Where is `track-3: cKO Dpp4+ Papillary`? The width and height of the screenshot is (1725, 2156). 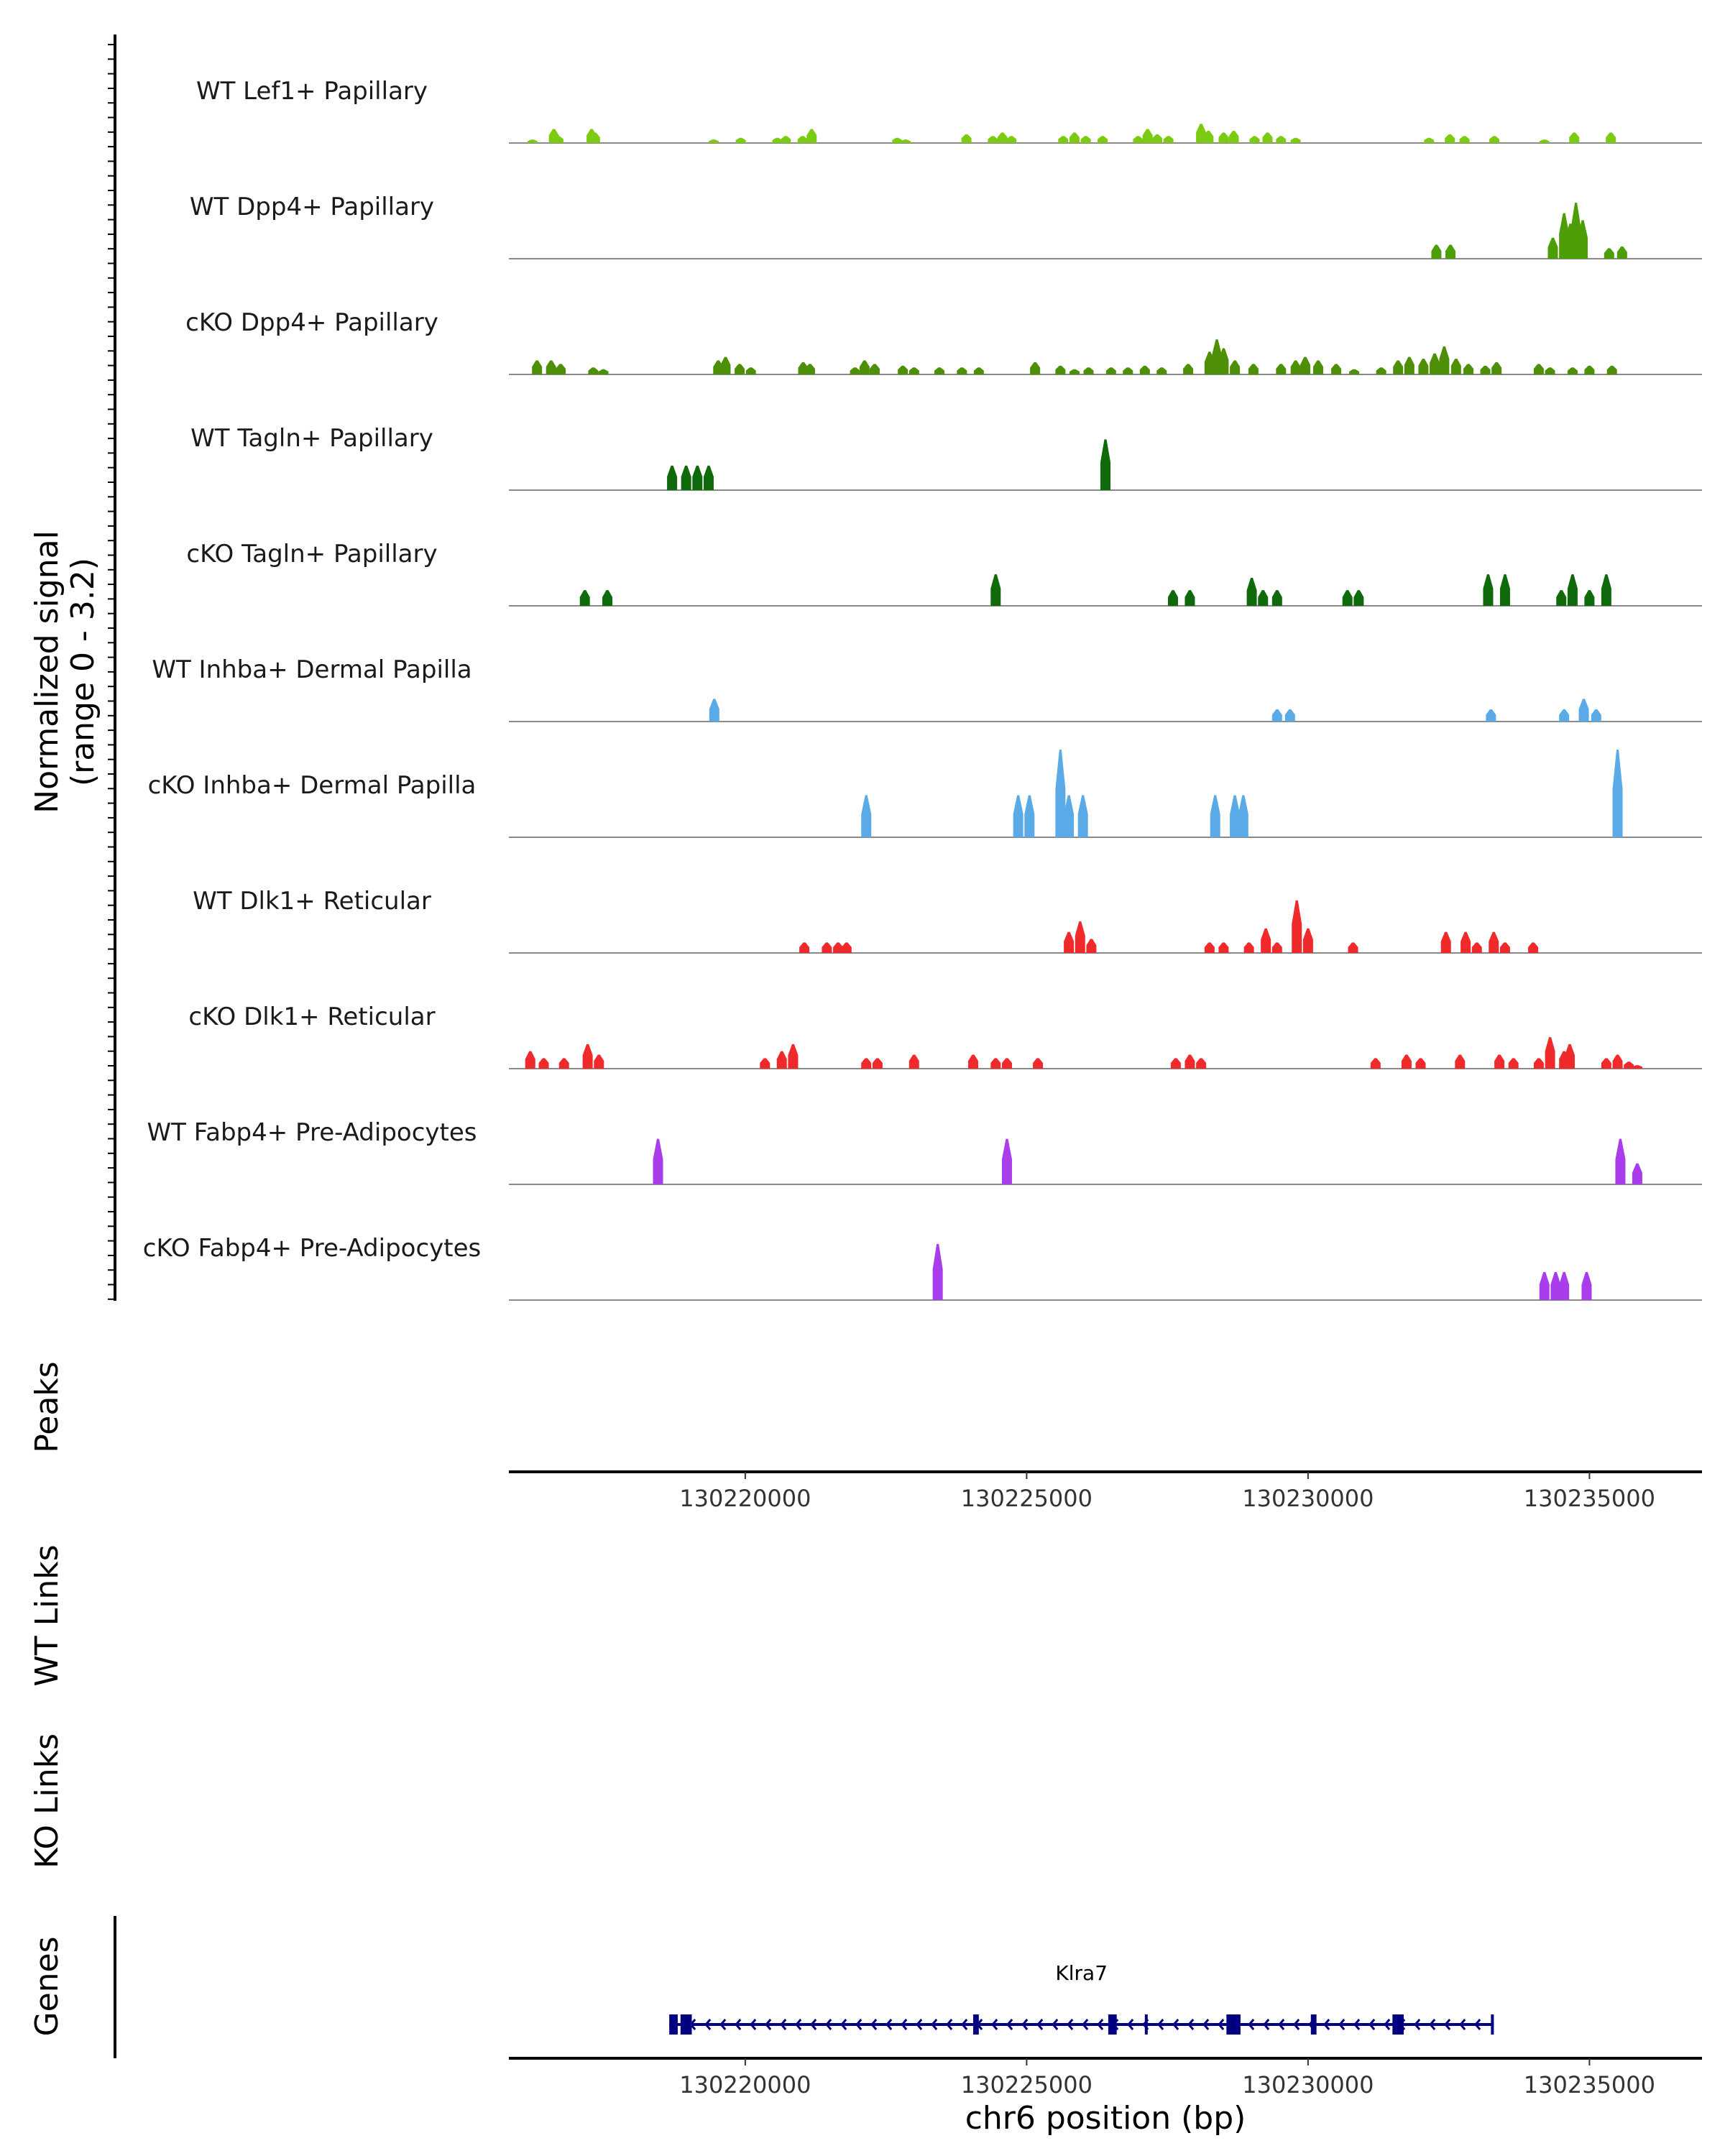
track-3: cKO Dpp4+ Papillary is located at coordinates (943, 341).